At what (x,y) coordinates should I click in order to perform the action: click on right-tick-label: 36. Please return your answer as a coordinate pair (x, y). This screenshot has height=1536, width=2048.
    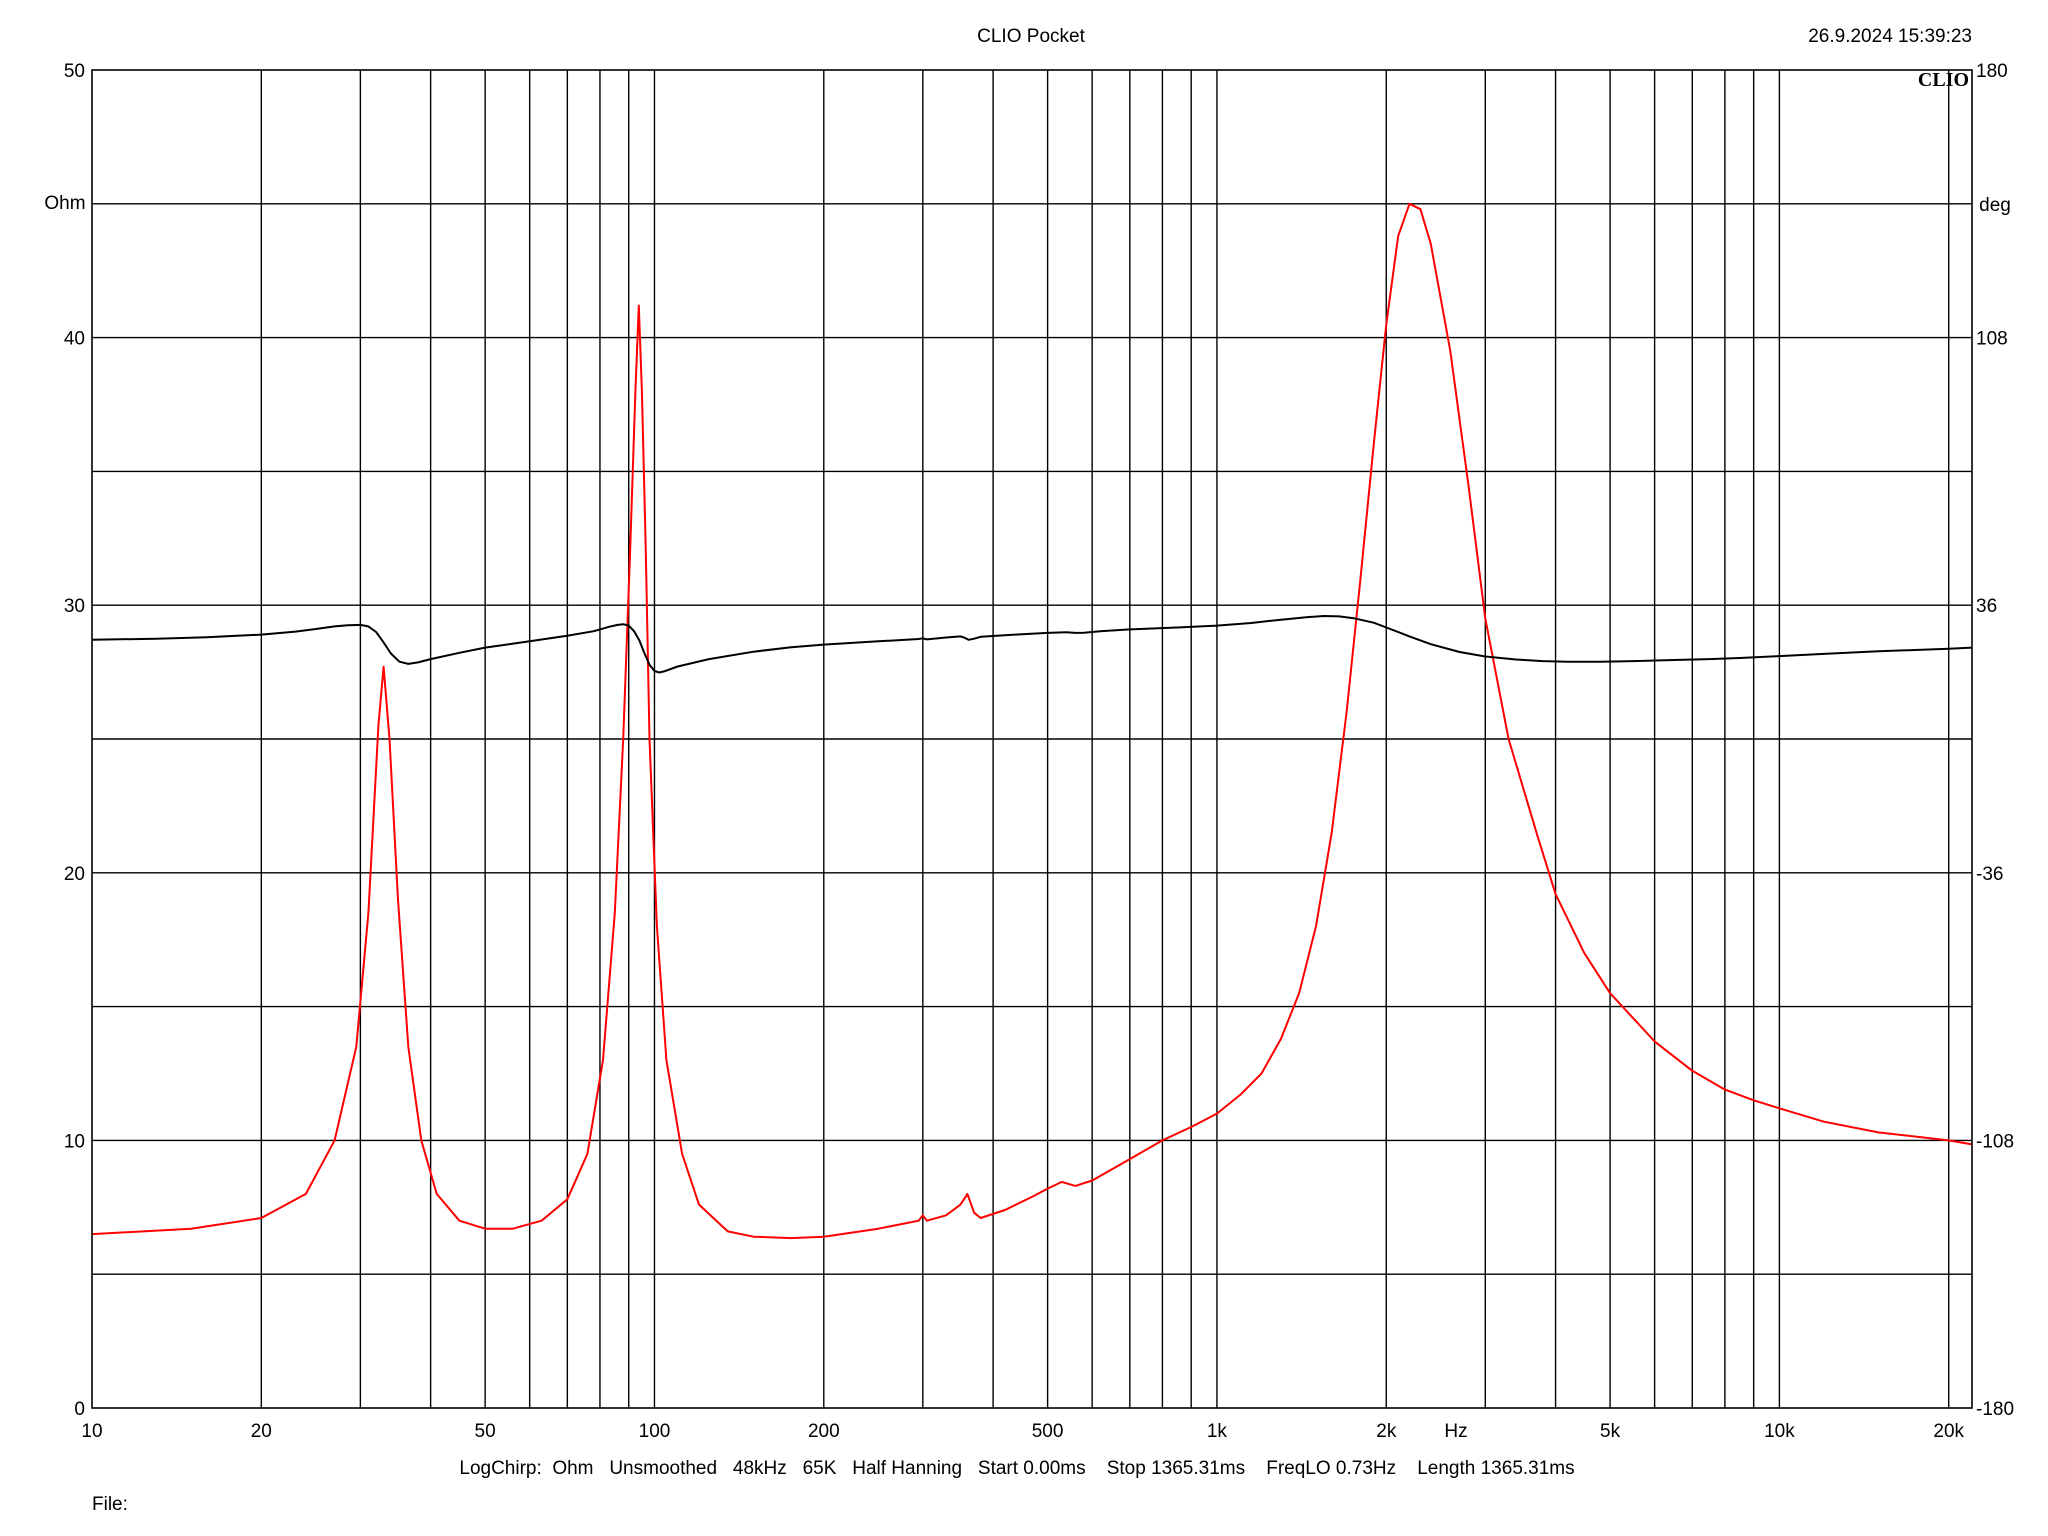
    Looking at the image, I should click on (1986, 606).